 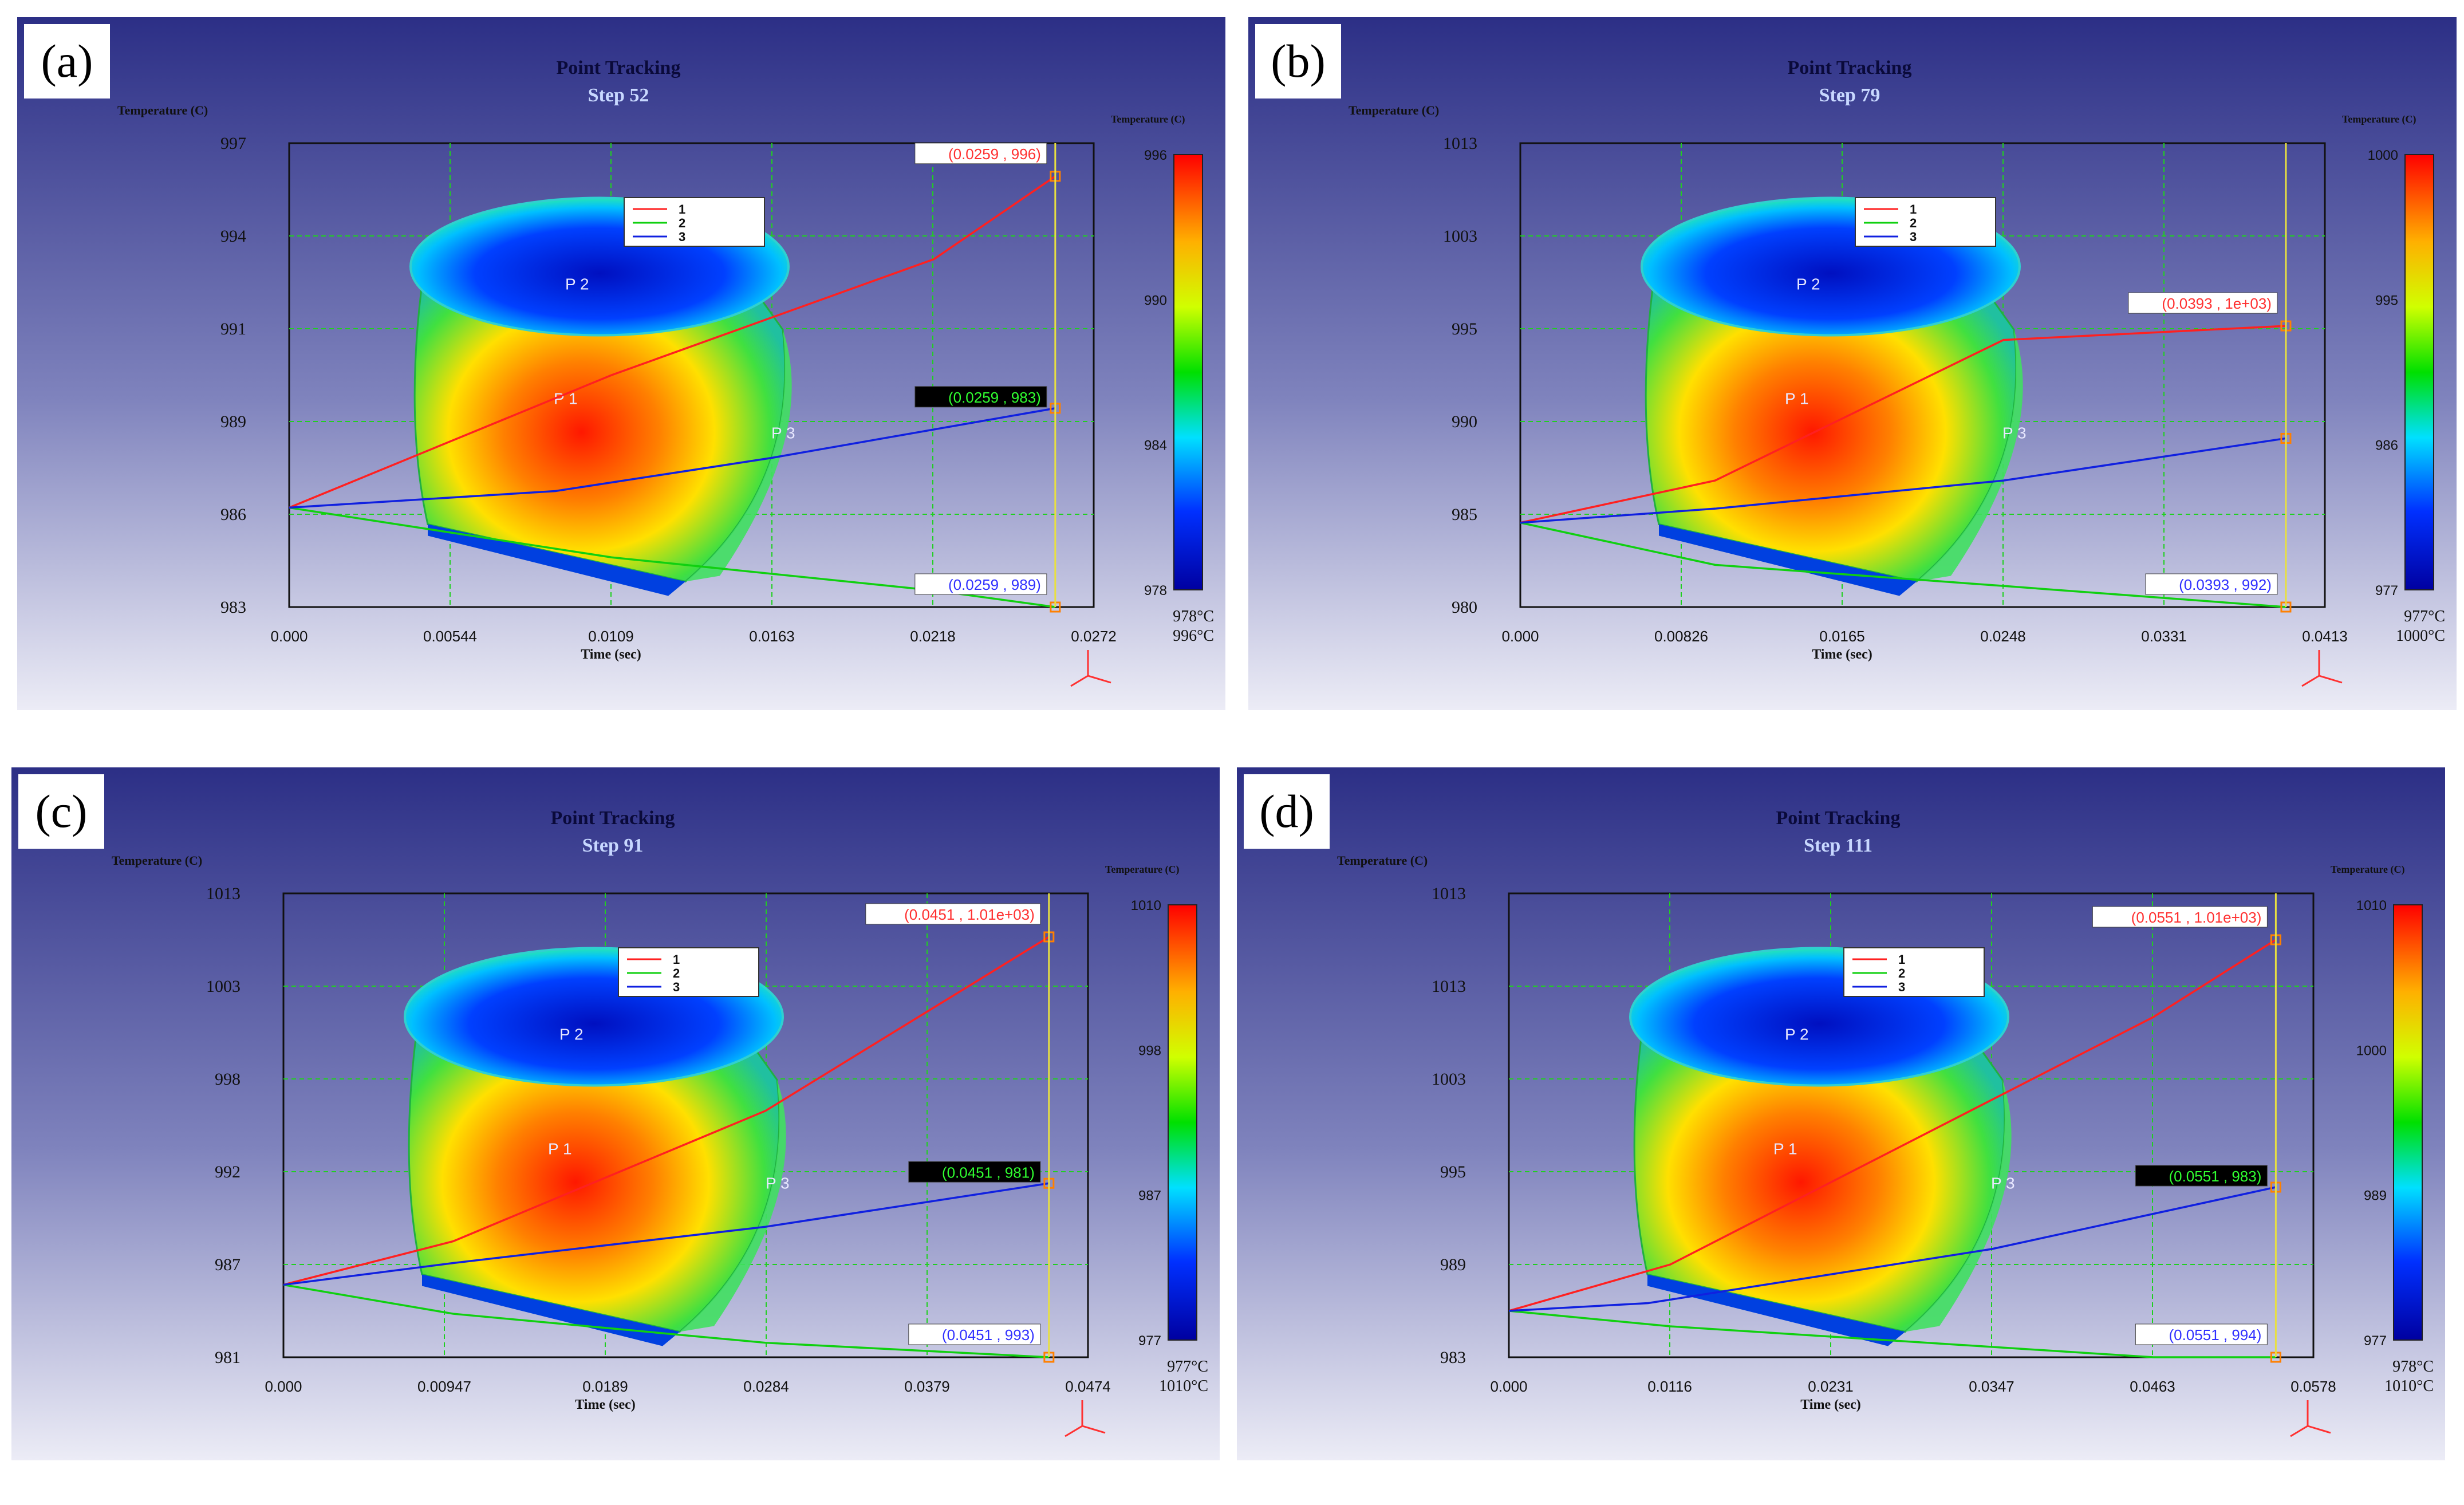 What do you see at coordinates (682, 237) in the screenshot?
I see `legend-label: 3` at bounding box center [682, 237].